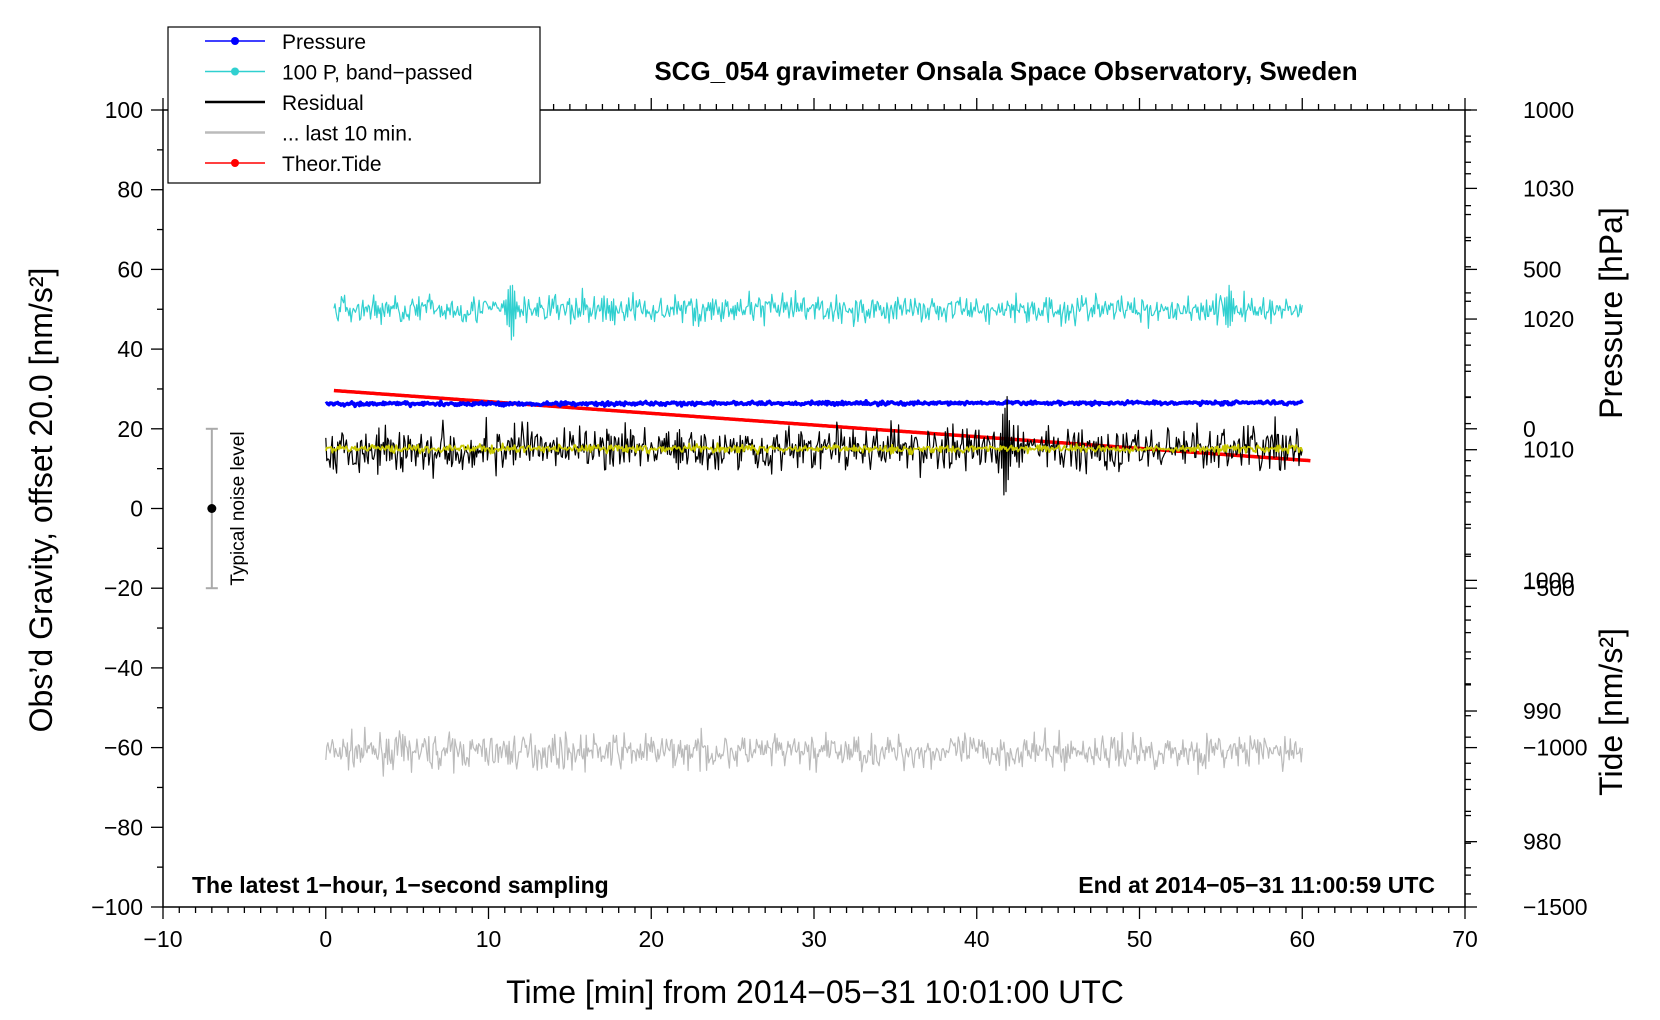  Describe the element at coordinates (814, 449) in the screenshot. I see `series-line-smoothed-residual` at that location.